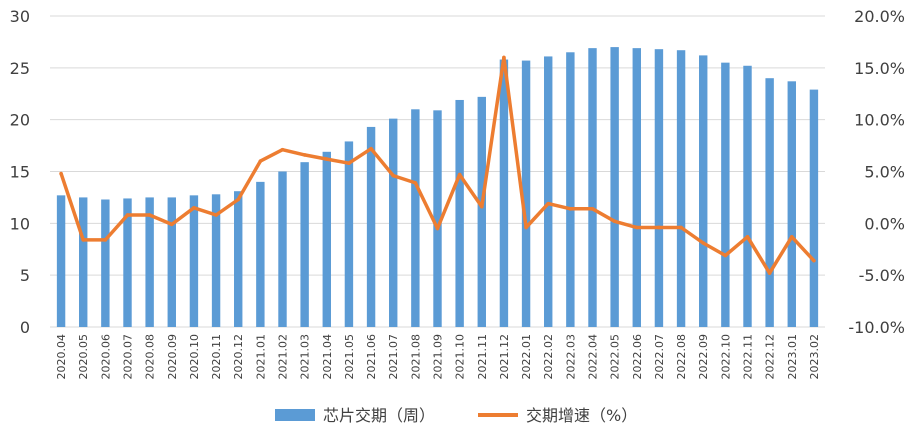 Image resolution: width=914 pixels, height=434 pixels. What do you see at coordinates (238, 357) in the screenshot?
I see `x-tick-label: 2020.12` at bounding box center [238, 357].